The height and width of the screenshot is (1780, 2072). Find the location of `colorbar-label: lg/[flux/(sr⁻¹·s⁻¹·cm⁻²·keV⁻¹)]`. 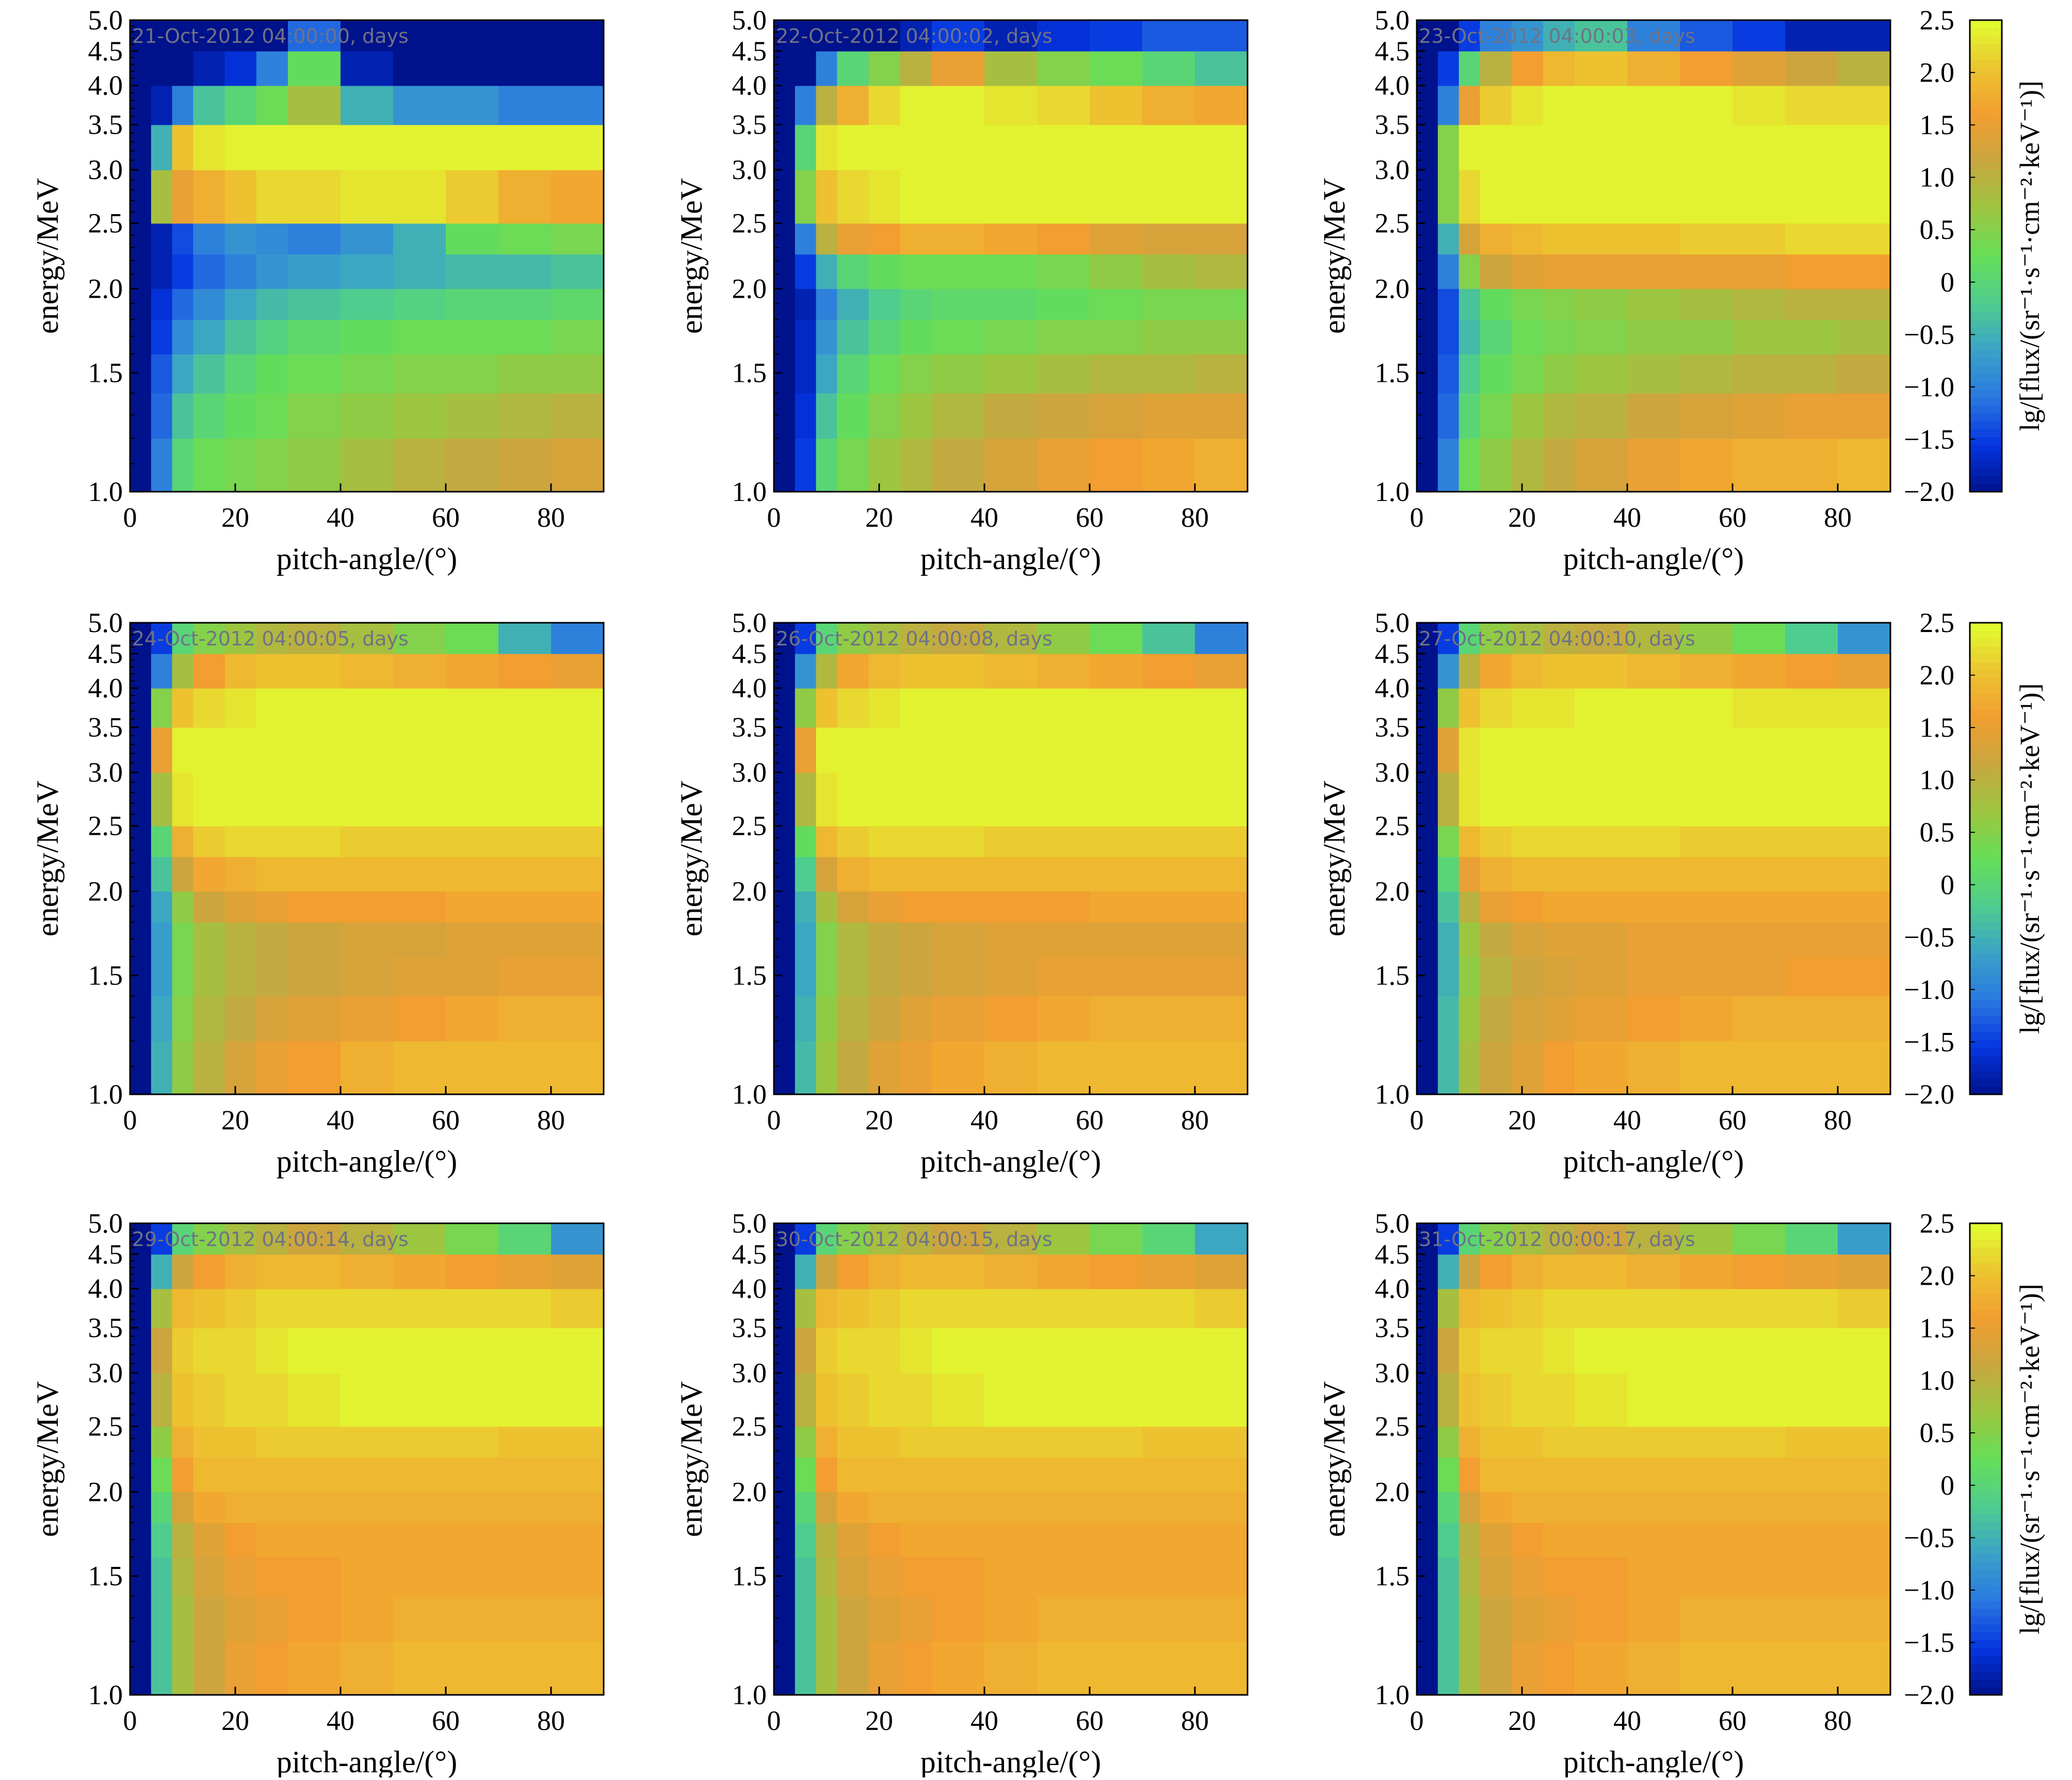

colorbar-label: lg/[flux/(sr⁻¹·s⁻¹·cm⁻²·keV⁻¹)] is located at coordinates (2029, 255).